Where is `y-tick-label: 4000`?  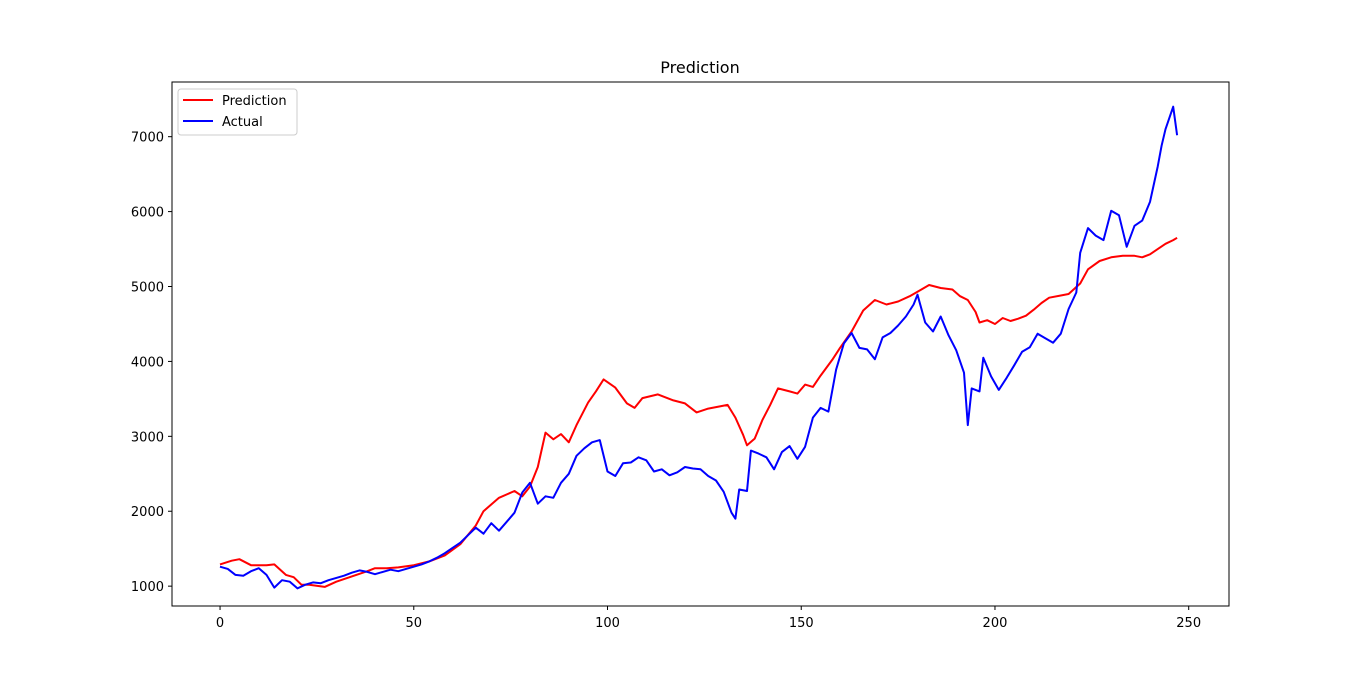 y-tick-label: 4000 is located at coordinates (147, 362).